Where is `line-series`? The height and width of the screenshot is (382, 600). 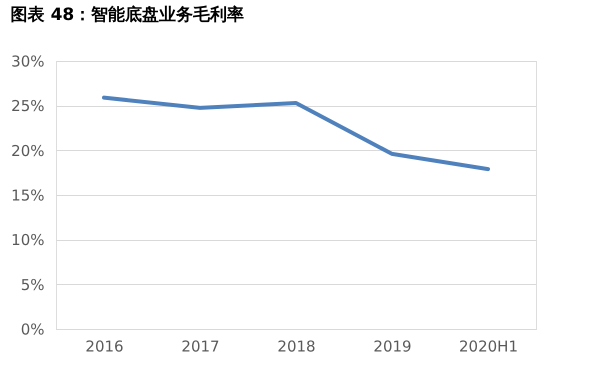
line-series is located at coordinates (296, 134).